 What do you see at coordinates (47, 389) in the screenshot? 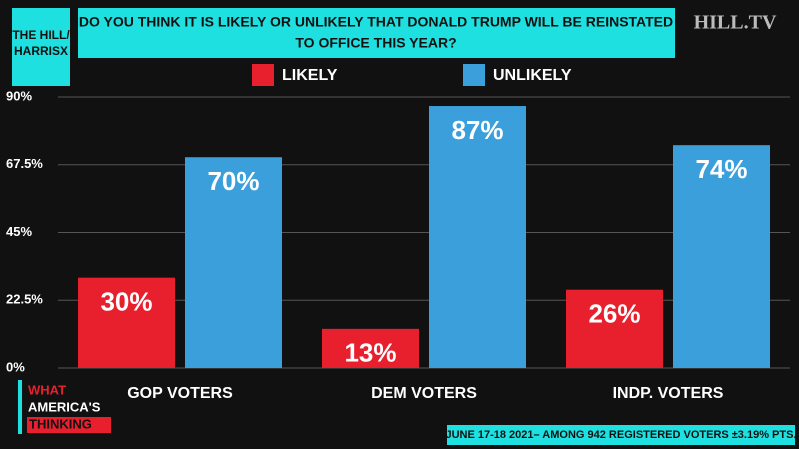
I see `logo: WHAT` at bounding box center [47, 389].